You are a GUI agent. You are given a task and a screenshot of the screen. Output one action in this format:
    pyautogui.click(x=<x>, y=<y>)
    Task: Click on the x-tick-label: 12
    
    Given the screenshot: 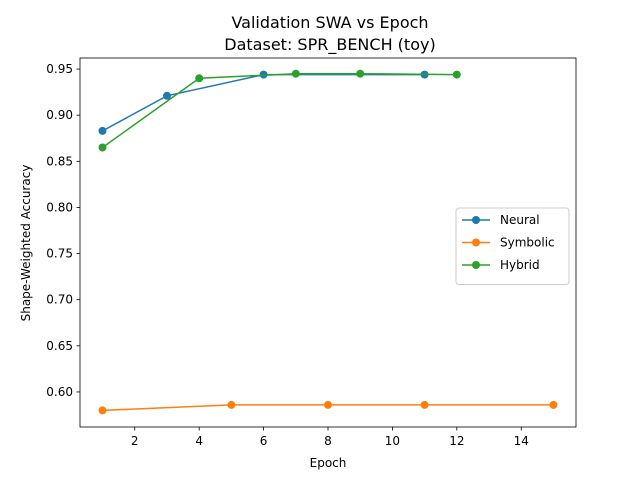 What is the action you would take?
    pyautogui.click(x=456, y=441)
    